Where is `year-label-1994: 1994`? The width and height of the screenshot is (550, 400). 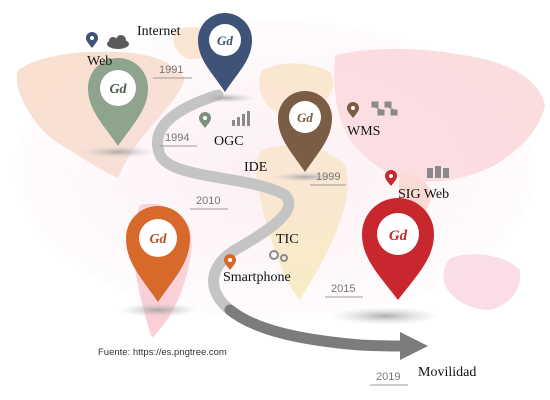 year-label-1994: 1994 is located at coordinates (177, 138).